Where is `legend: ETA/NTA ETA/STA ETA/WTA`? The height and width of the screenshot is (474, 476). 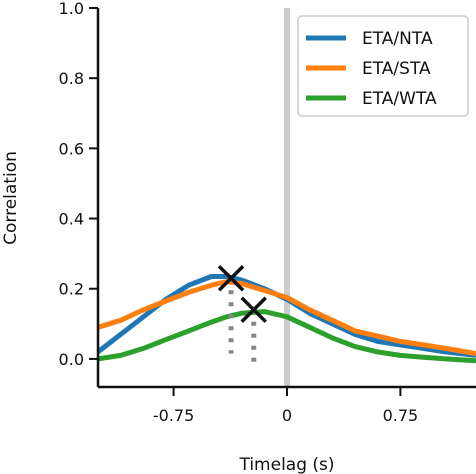
legend: ETA/NTA ETA/STA ETA/WTA is located at coordinates (383, 66).